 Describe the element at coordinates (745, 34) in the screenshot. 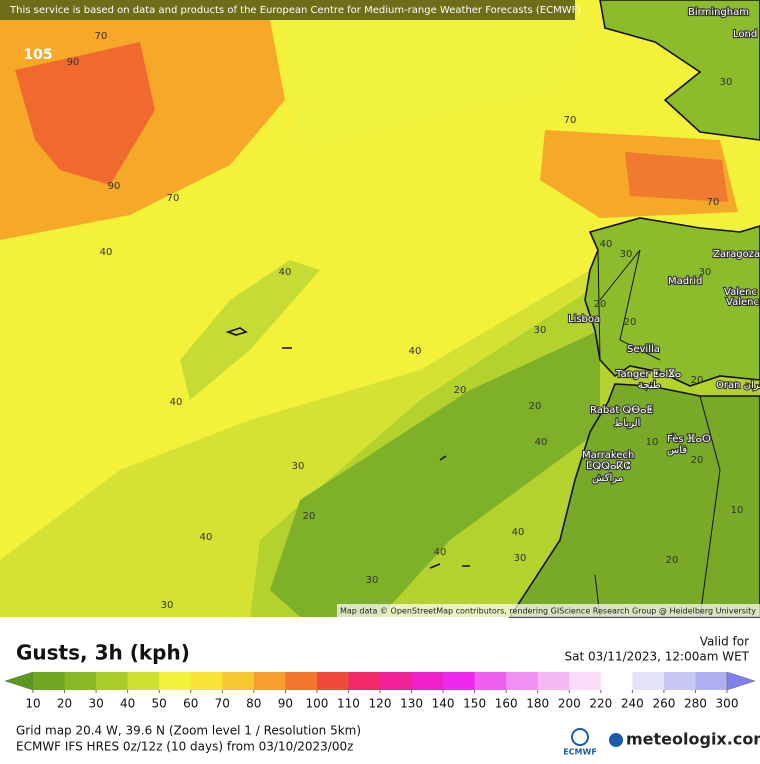

I see `city-label: Lond` at that location.